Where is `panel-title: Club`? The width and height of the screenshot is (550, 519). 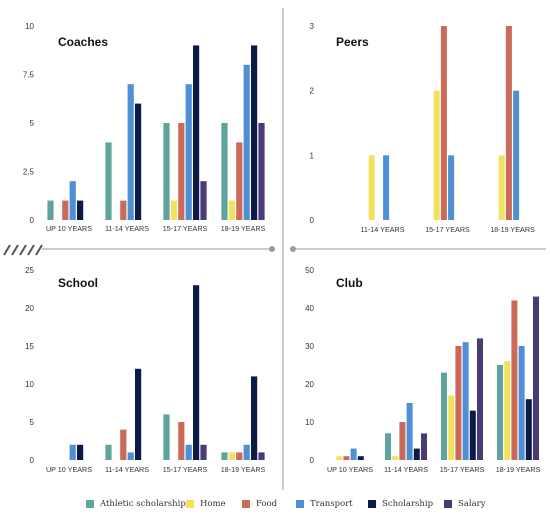
panel-title: Club is located at coordinates (349, 283).